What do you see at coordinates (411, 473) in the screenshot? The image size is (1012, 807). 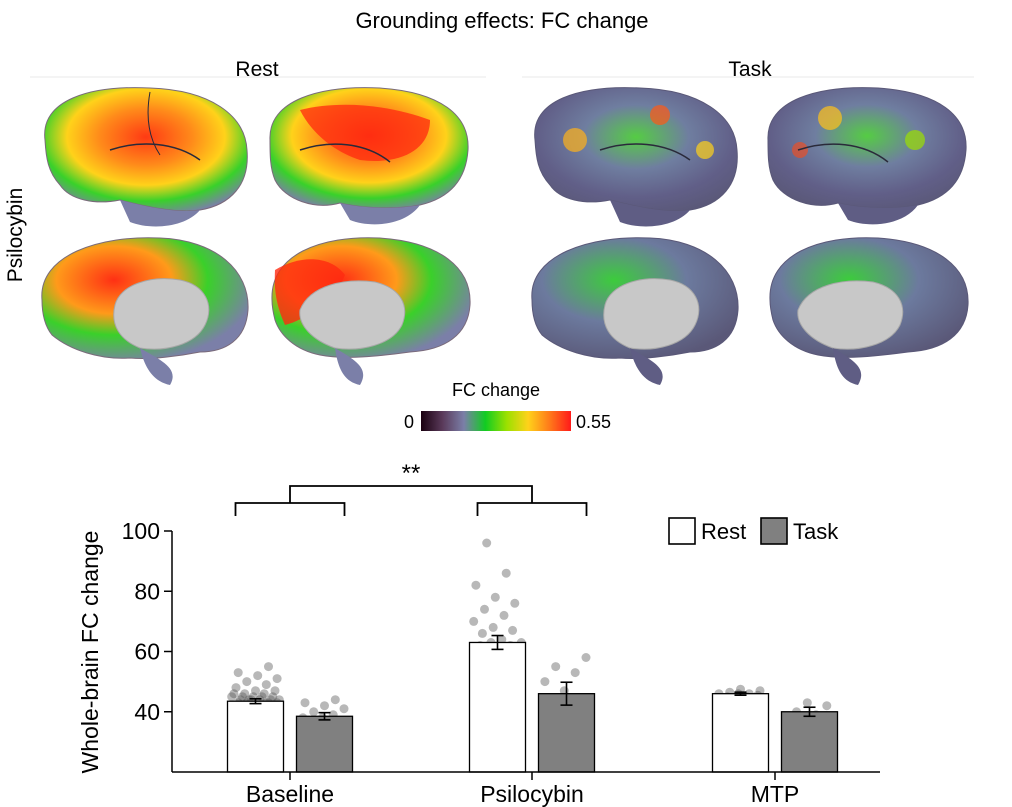 I see `significance-label: **` at bounding box center [411, 473].